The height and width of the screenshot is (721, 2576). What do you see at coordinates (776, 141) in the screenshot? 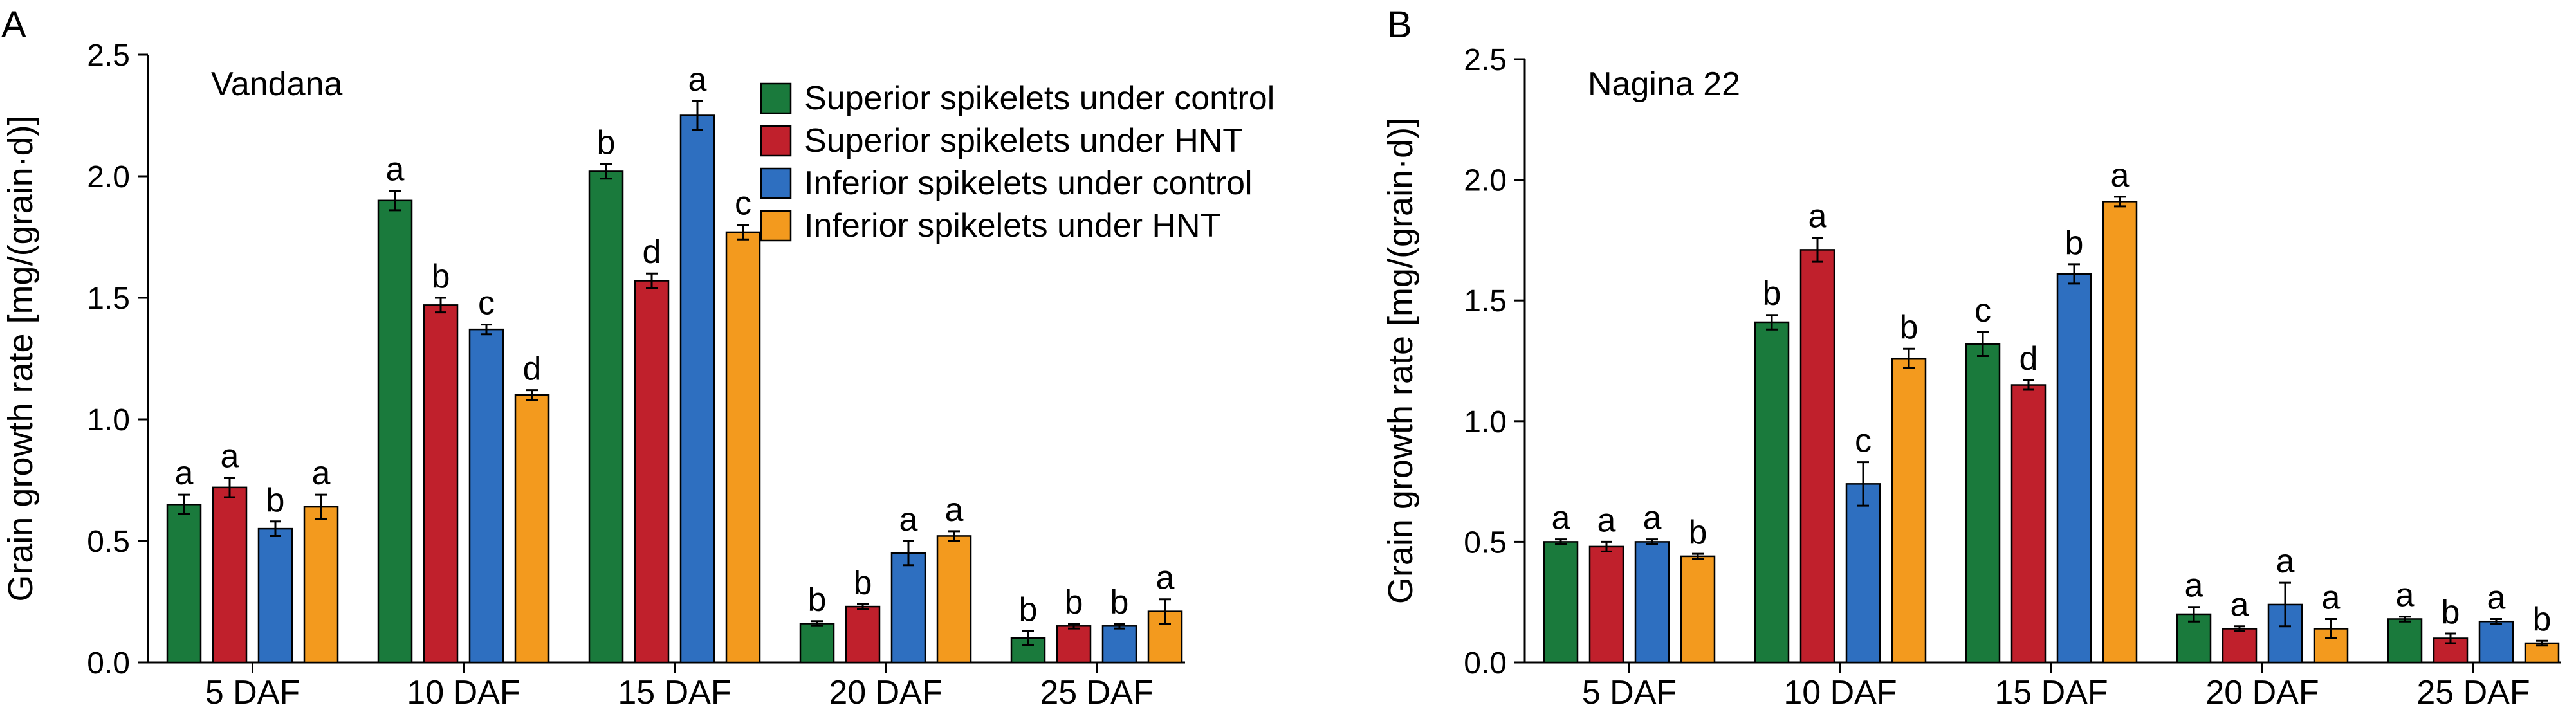
I see `legend-swatch-superior-spikelets-under-hnt` at bounding box center [776, 141].